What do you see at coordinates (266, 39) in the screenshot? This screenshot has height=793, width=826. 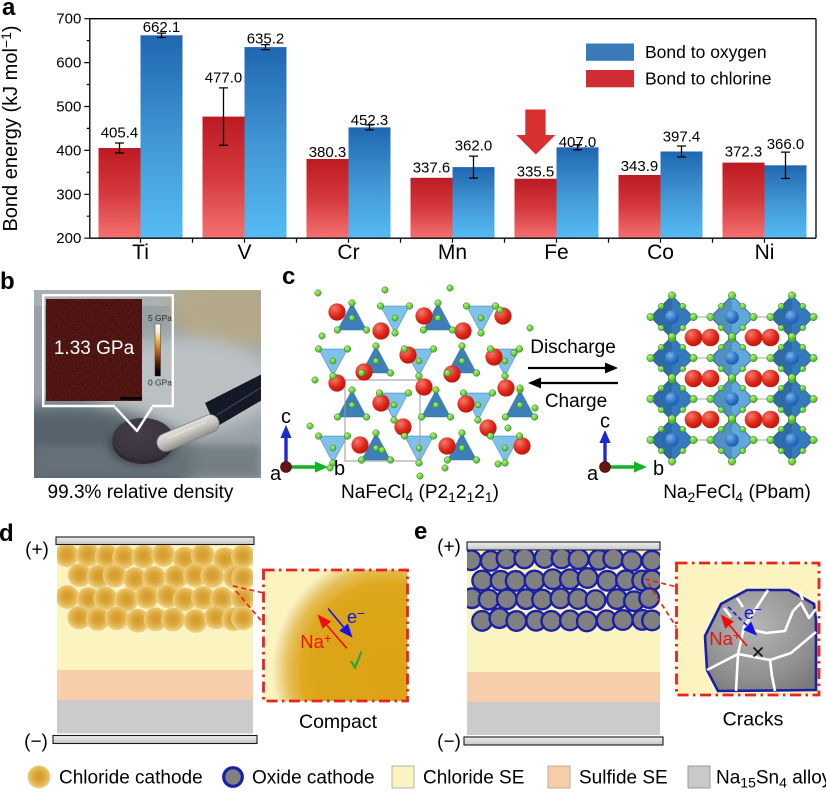 I see `svg-text: 635.2` at bounding box center [266, 39].